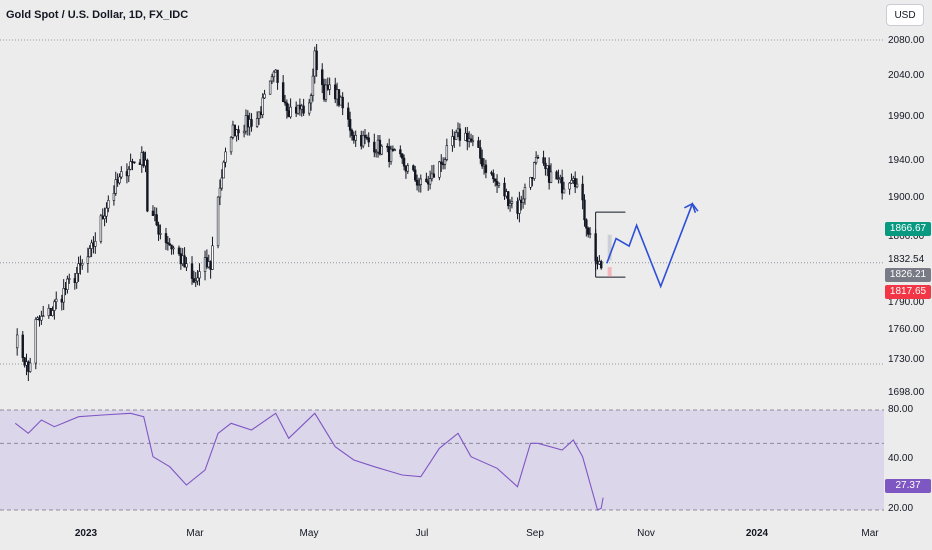  I want to click on price-tick: 1990.00, so click(906, 116).